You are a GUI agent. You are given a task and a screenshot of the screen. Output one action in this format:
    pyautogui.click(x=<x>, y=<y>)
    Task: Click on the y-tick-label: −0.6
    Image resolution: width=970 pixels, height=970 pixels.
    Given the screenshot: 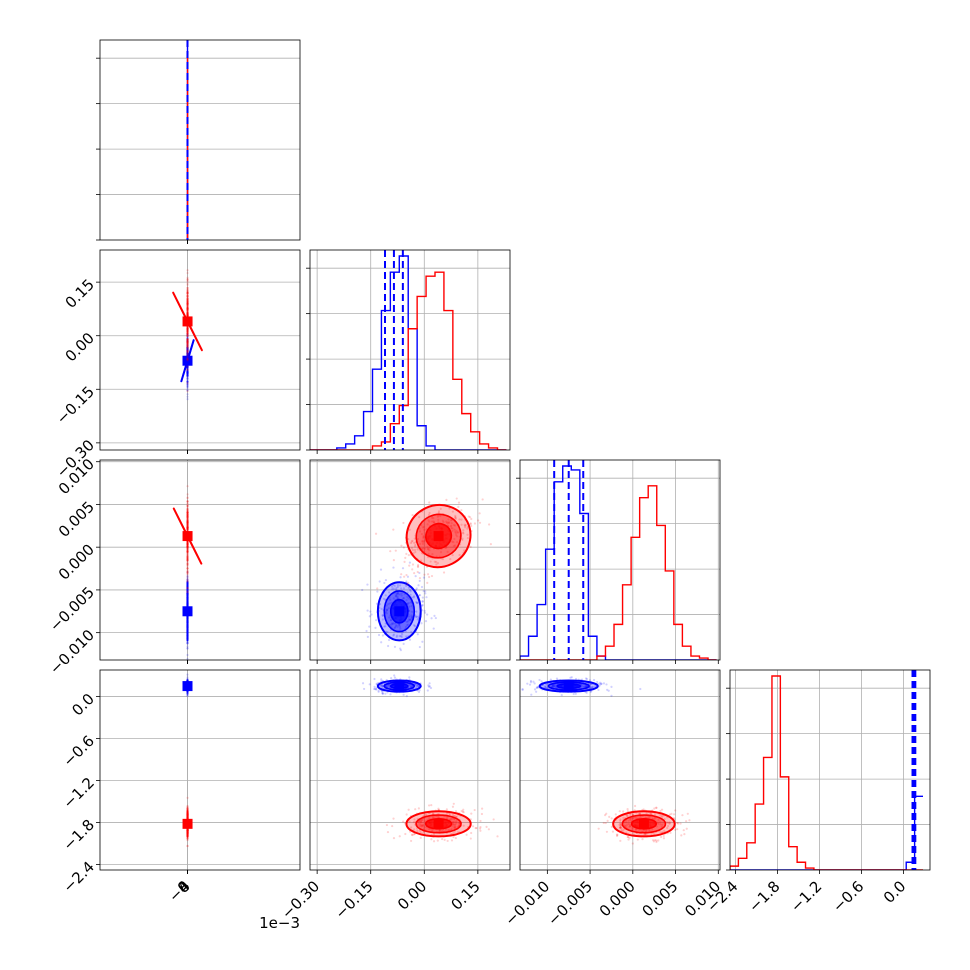 What is the action you would take?
    pyautogui.click(x=79, y=751)
    